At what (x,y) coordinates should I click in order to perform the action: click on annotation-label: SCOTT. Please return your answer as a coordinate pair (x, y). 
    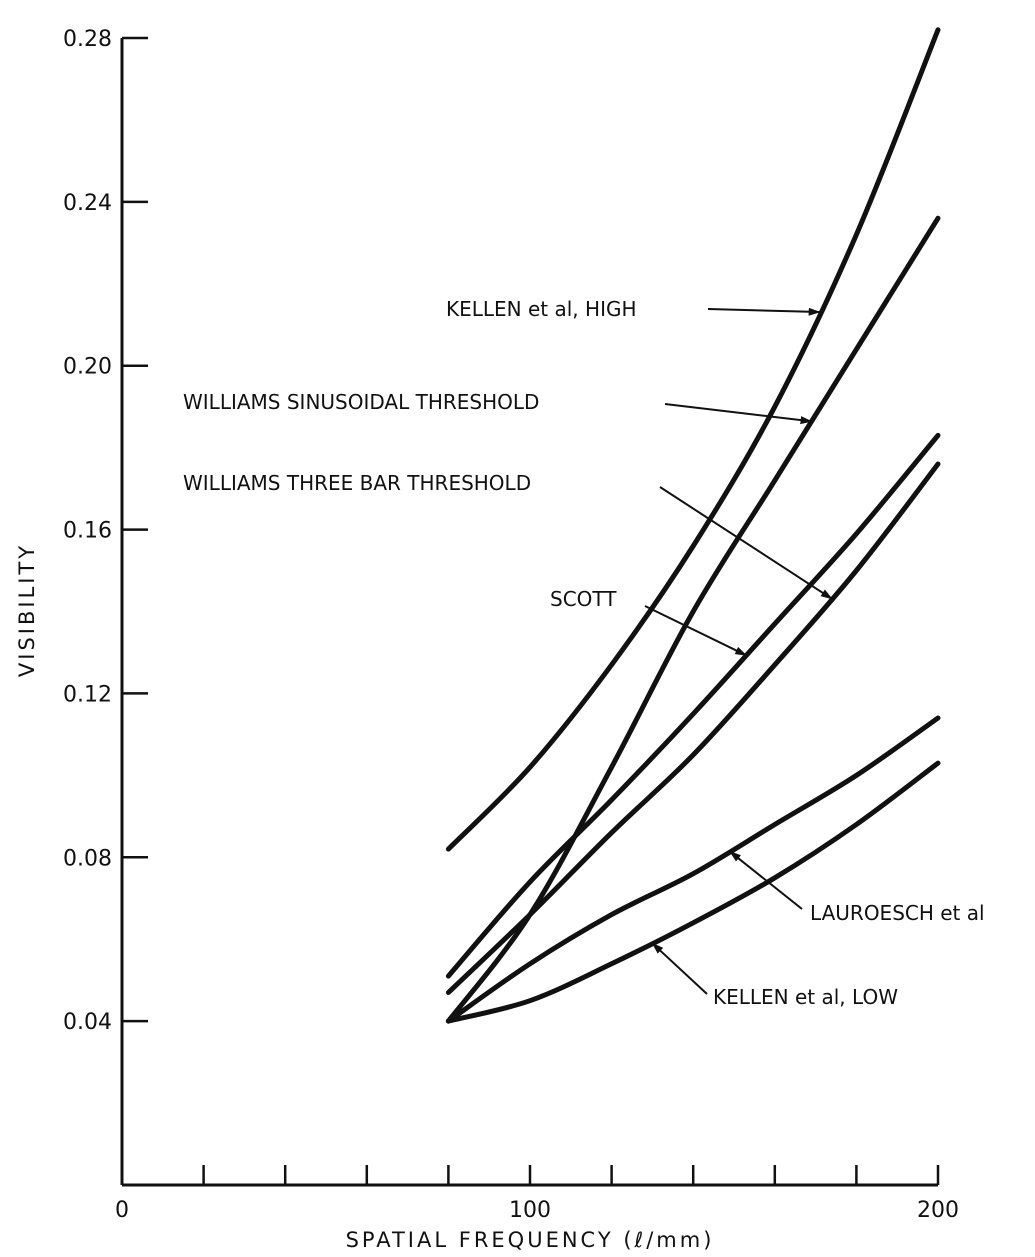
    Looking at the image, I should click on (583, 599).